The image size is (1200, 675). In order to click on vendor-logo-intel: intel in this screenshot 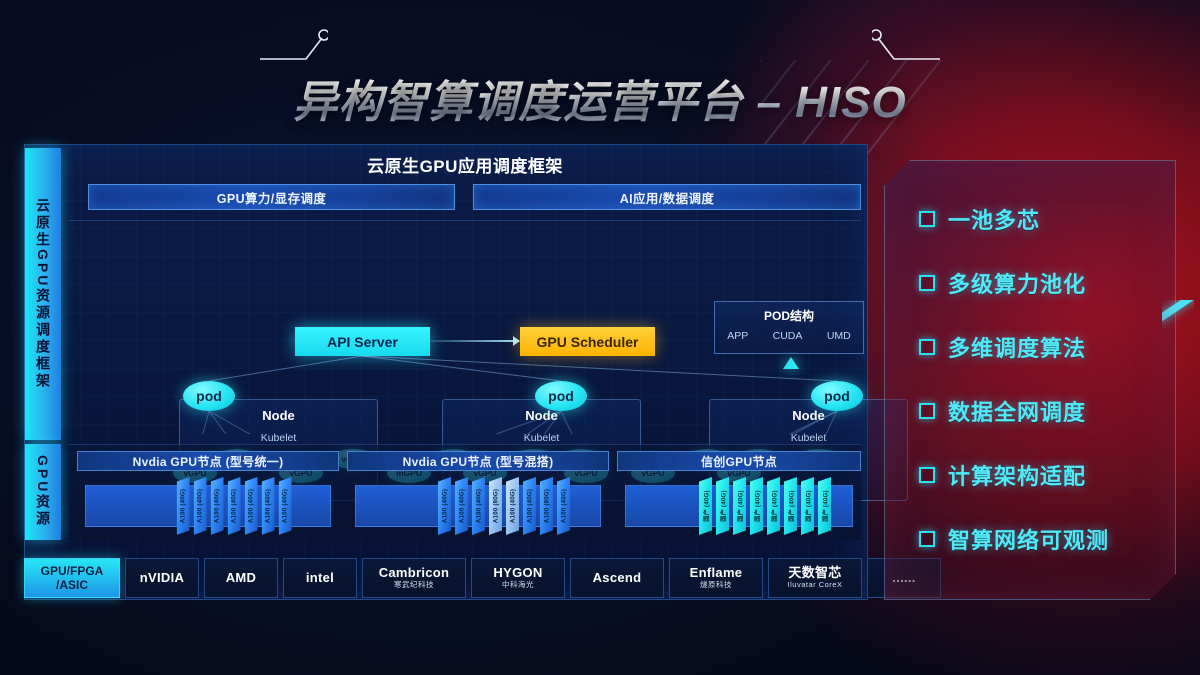, I will do `click(320, 578)`.